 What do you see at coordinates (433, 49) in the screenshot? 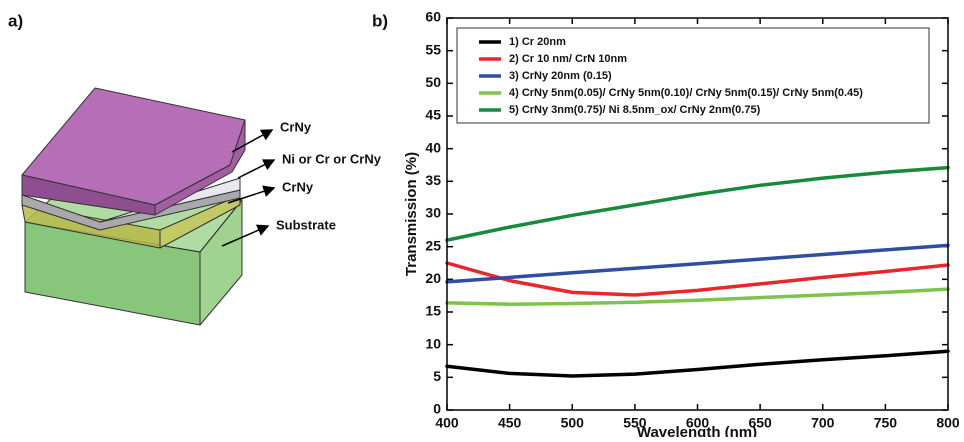
I see `y-tick-label: 55` at bounding box center [433, 49].